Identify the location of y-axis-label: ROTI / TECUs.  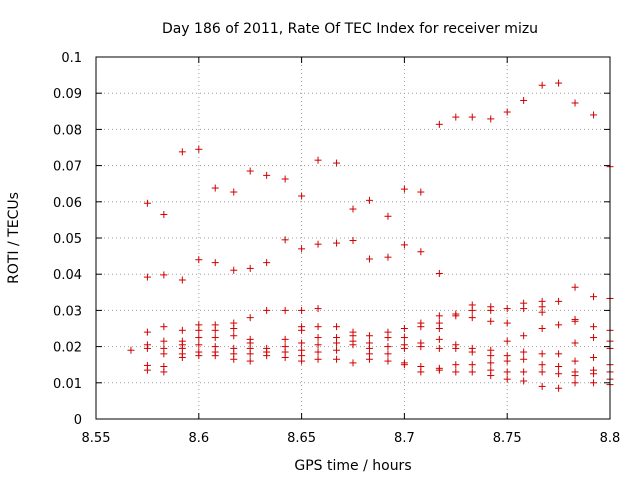
(14, 238).